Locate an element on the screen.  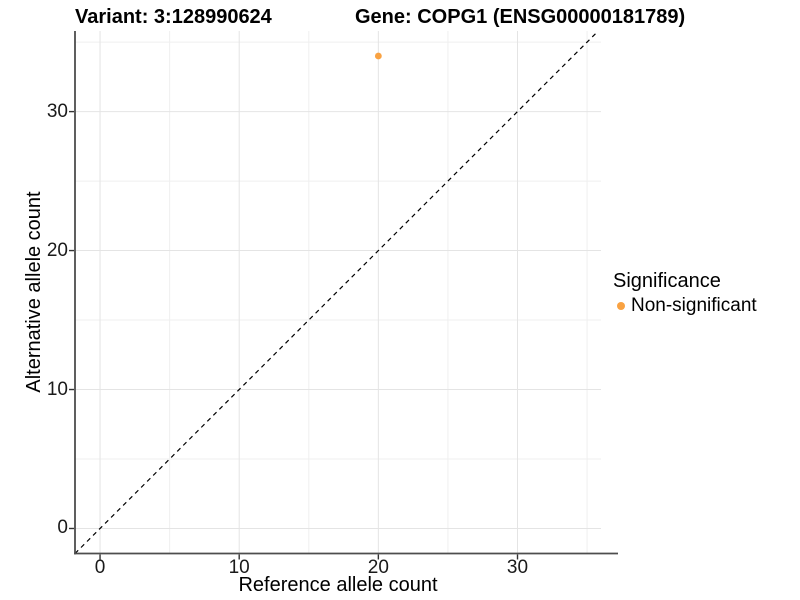
legend: Significance Non-significant is located at coordinates (685, 293).